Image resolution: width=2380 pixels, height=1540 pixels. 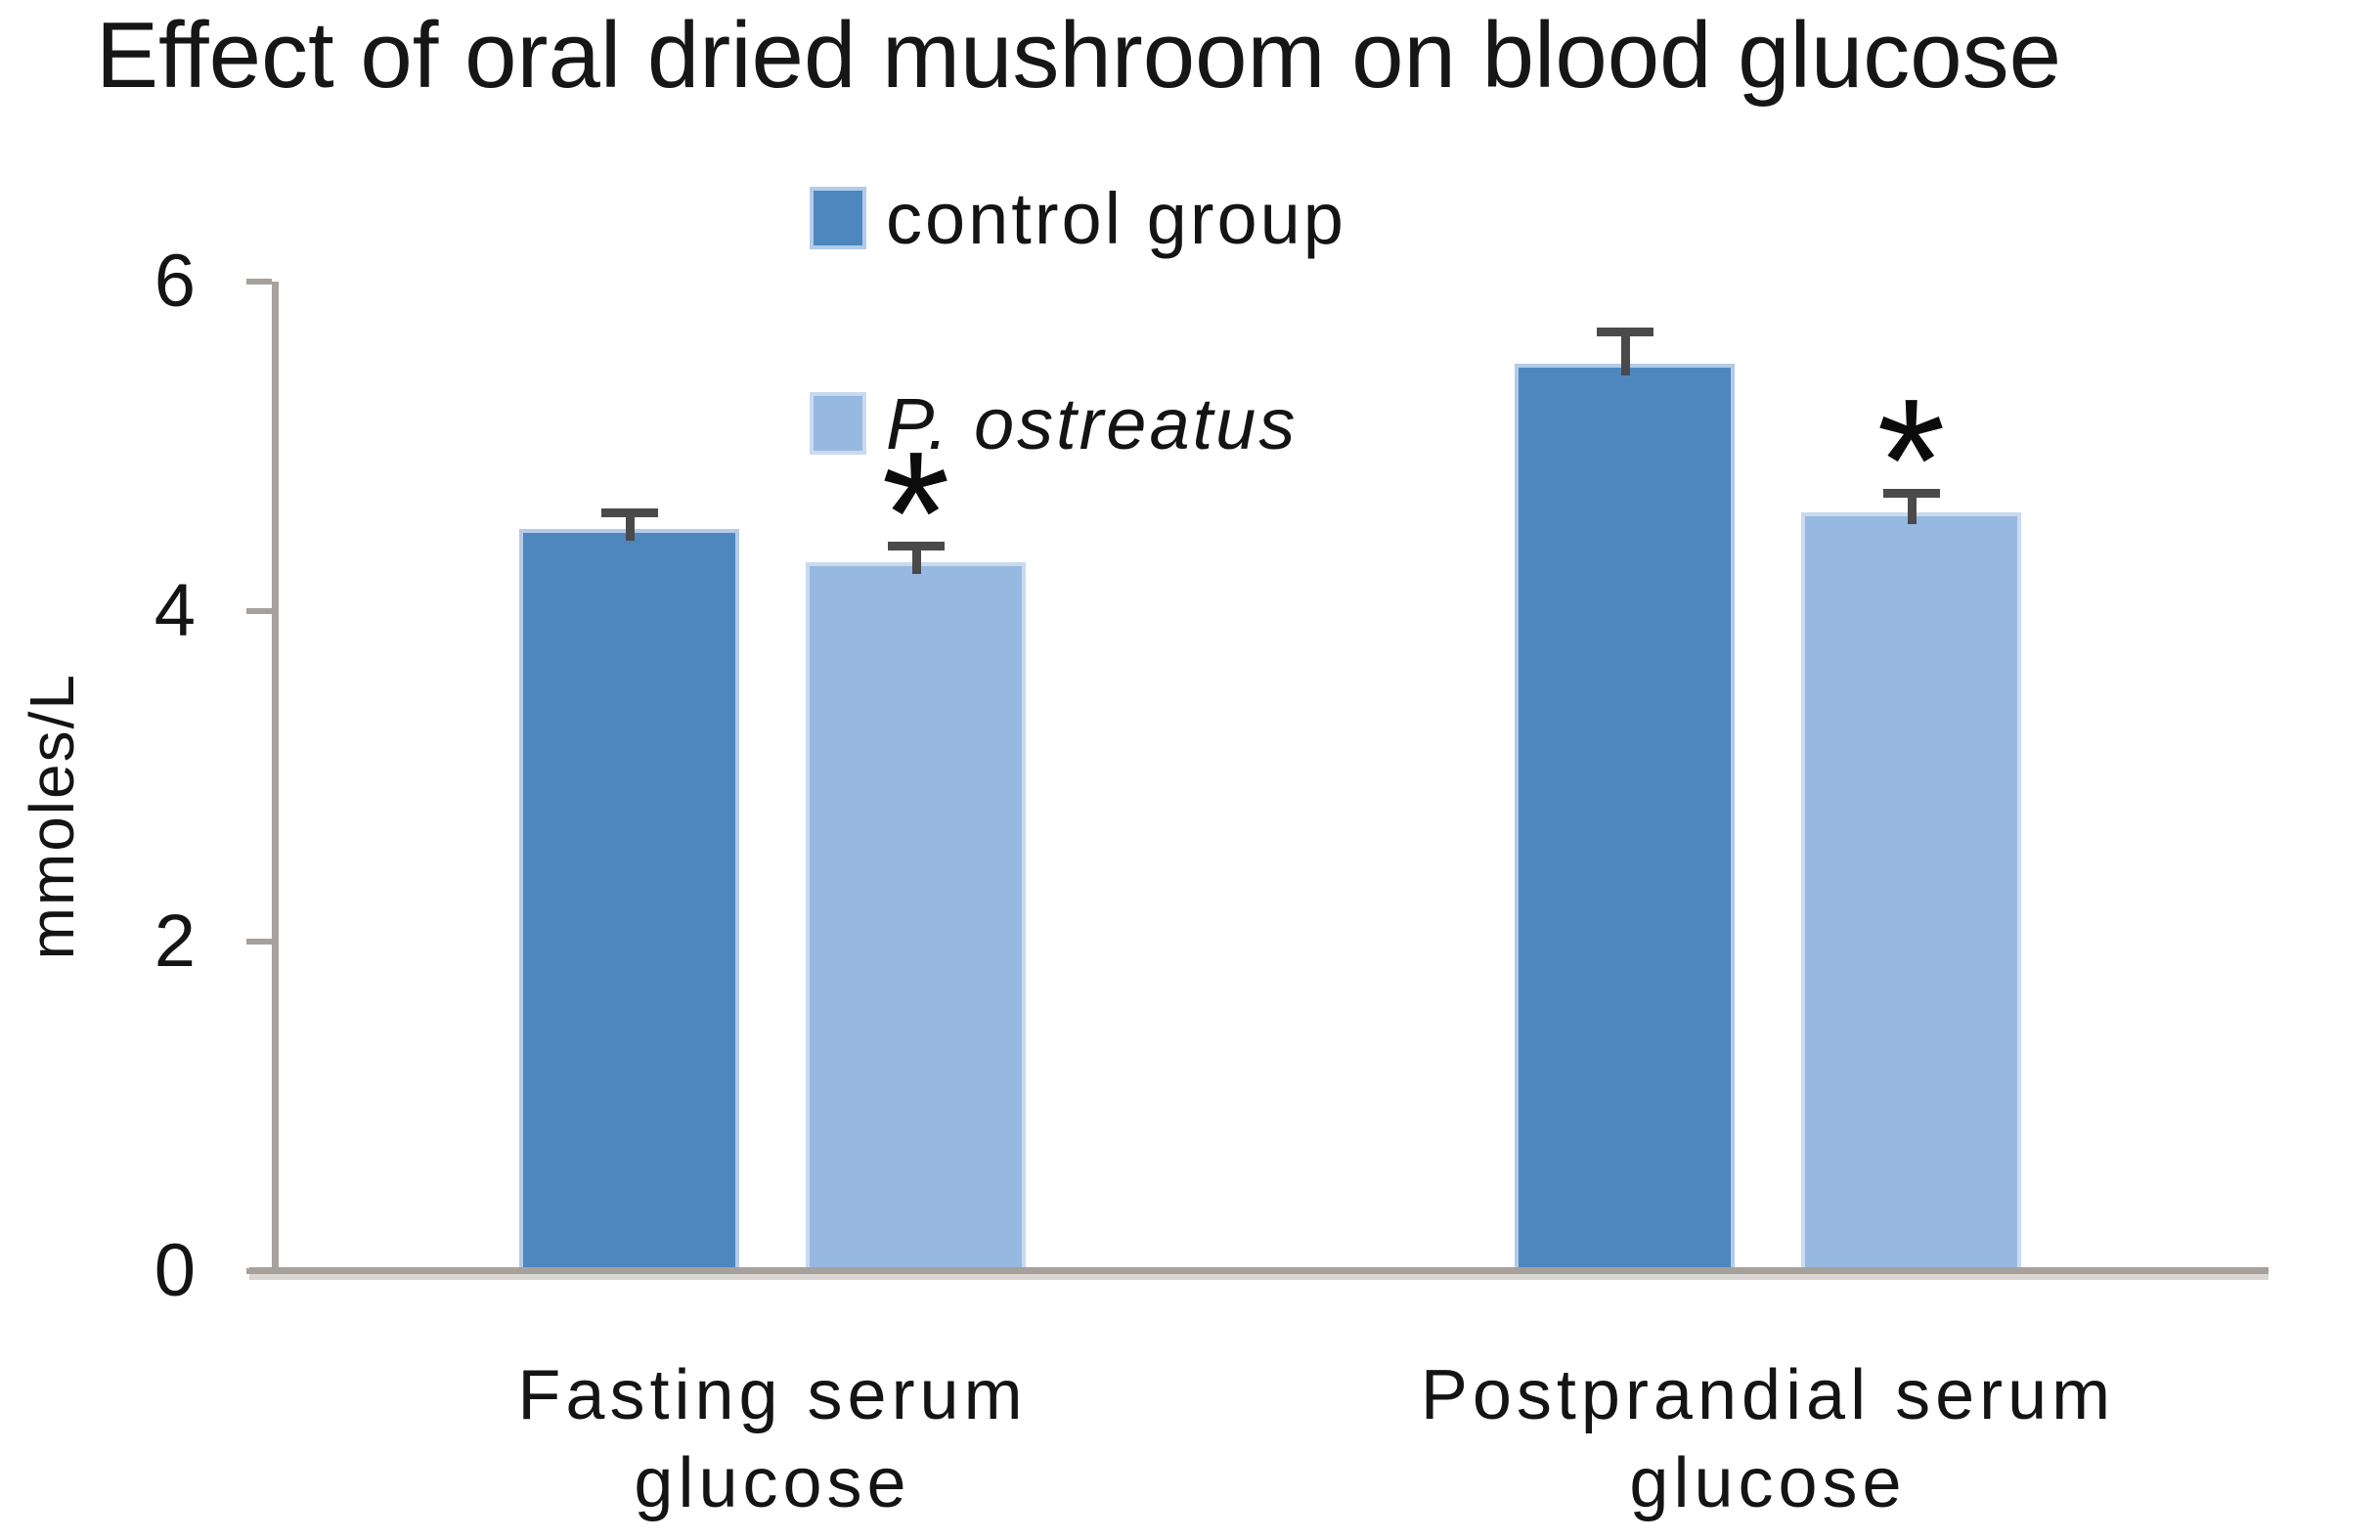 I want to click on legend-item-control-group: control group, so click(x=1078, y=218).